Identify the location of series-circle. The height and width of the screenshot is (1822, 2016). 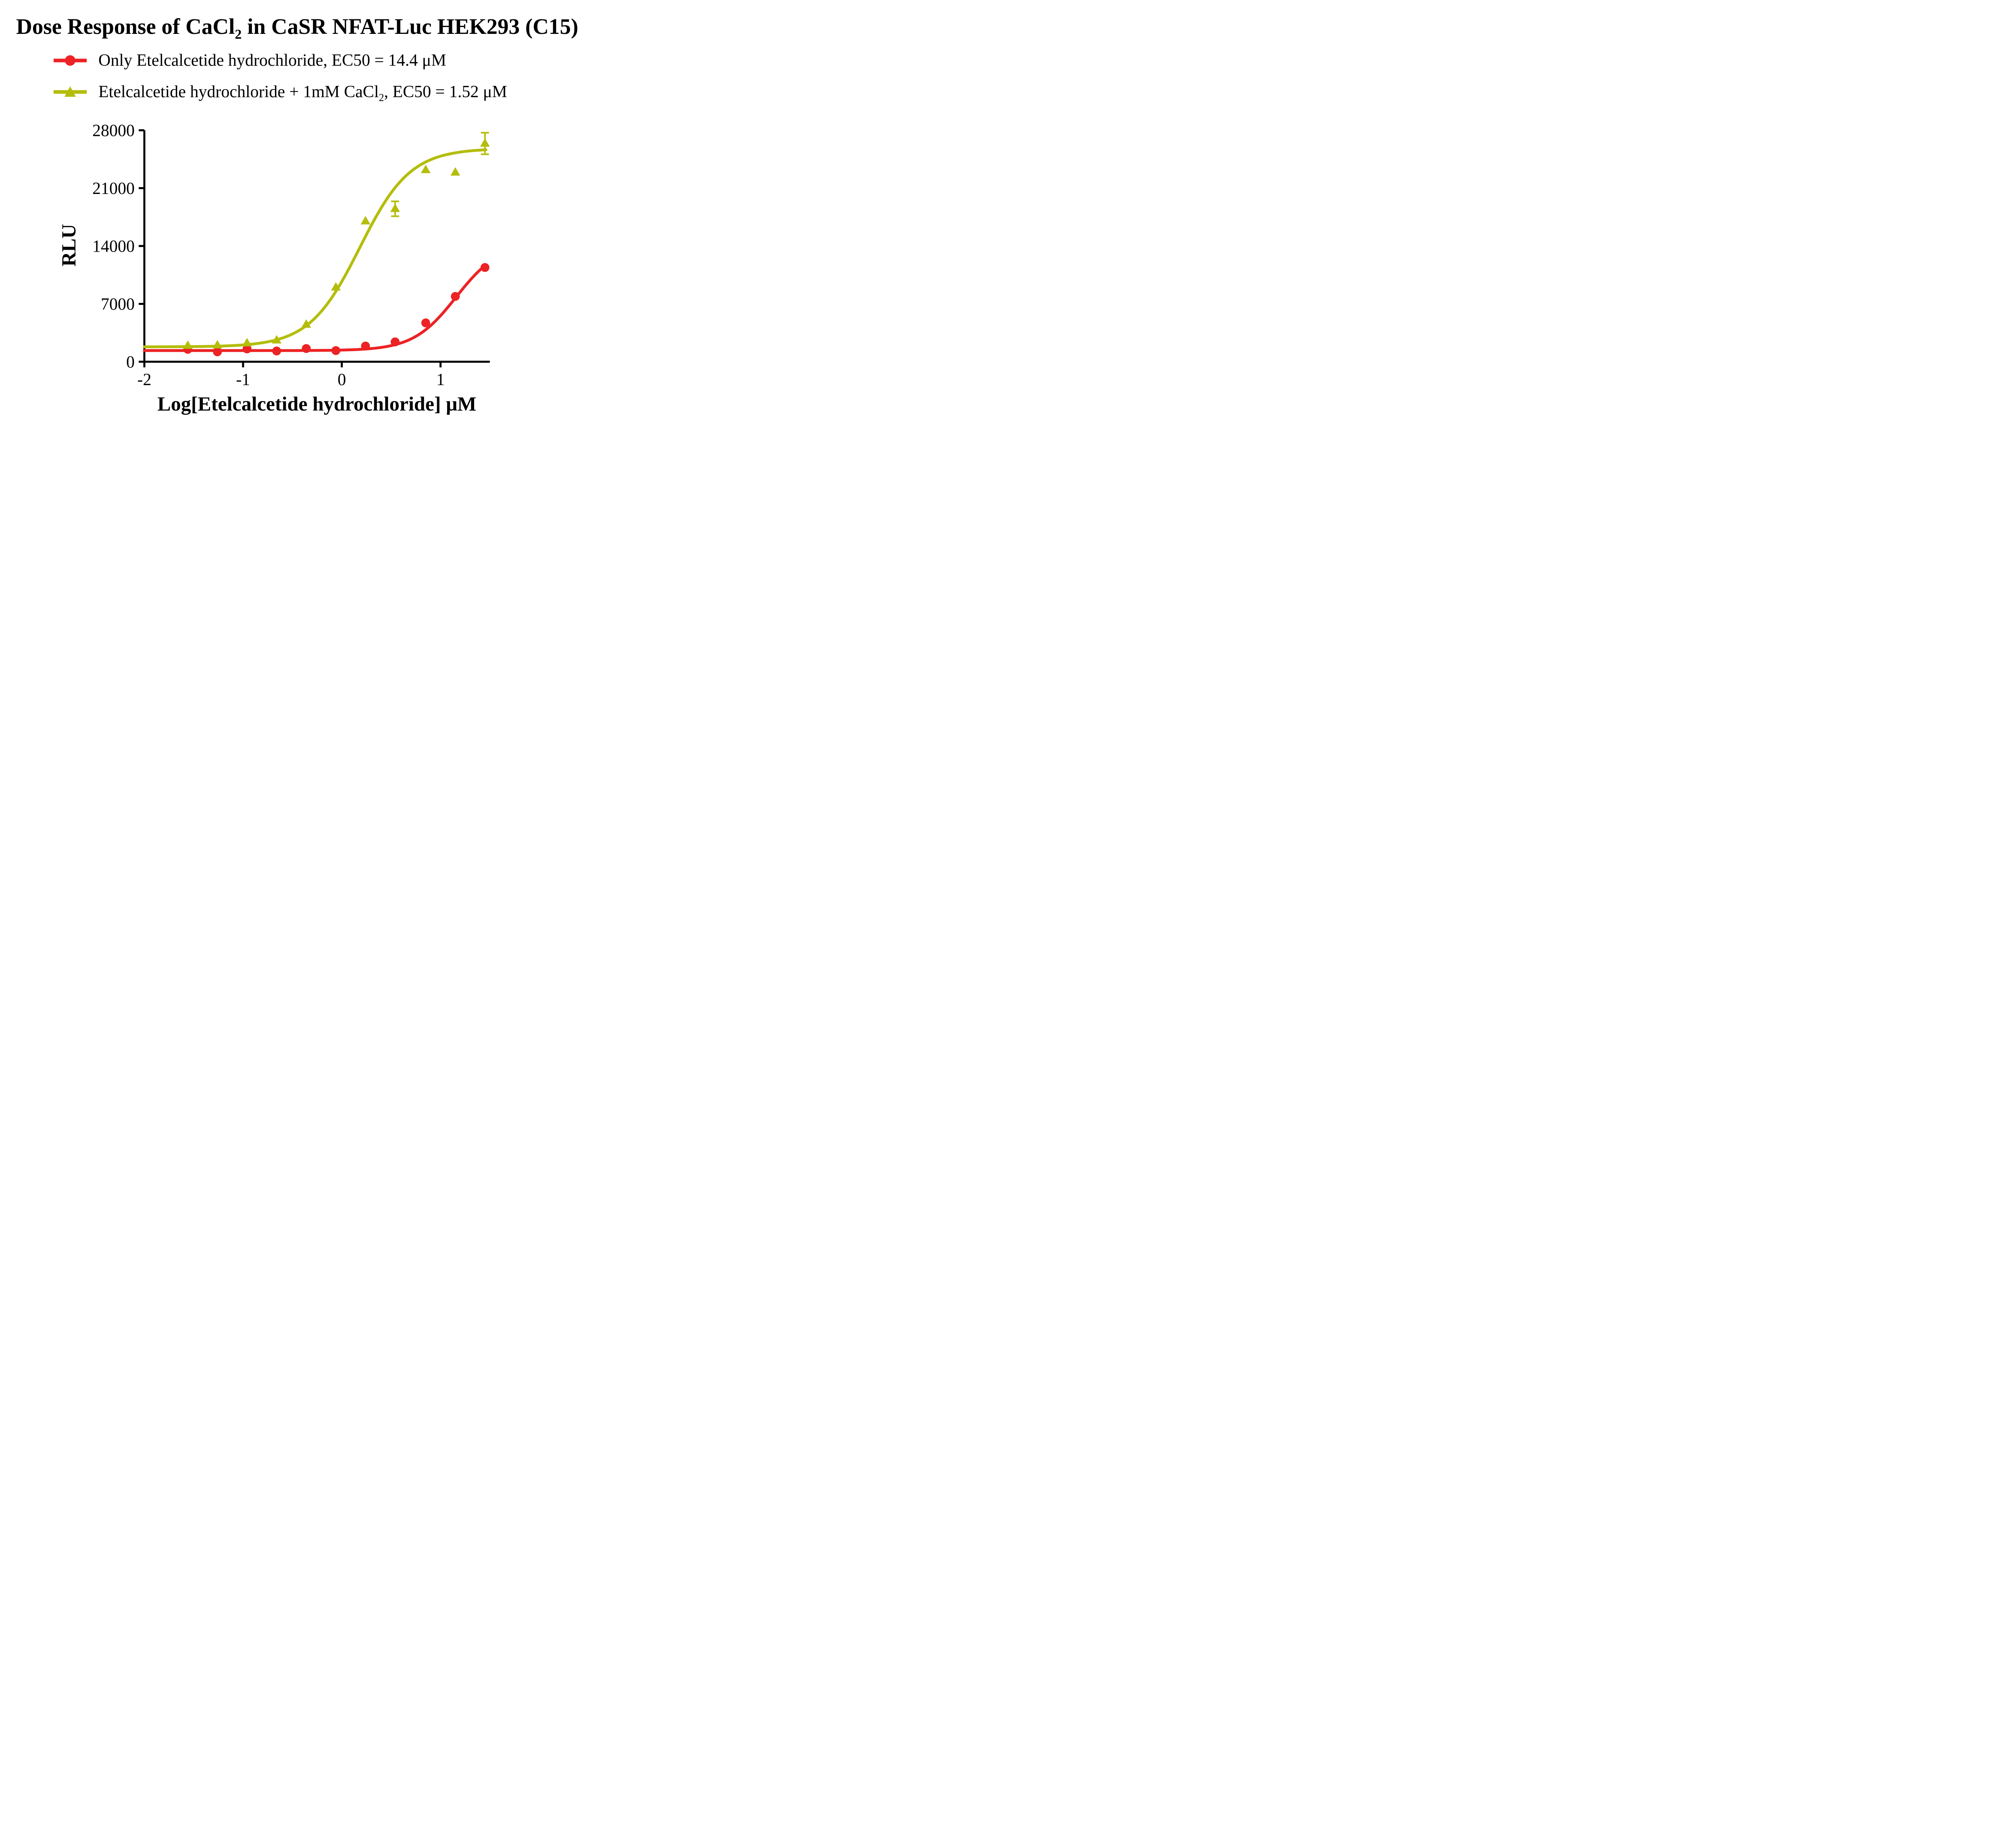
(316, 309).